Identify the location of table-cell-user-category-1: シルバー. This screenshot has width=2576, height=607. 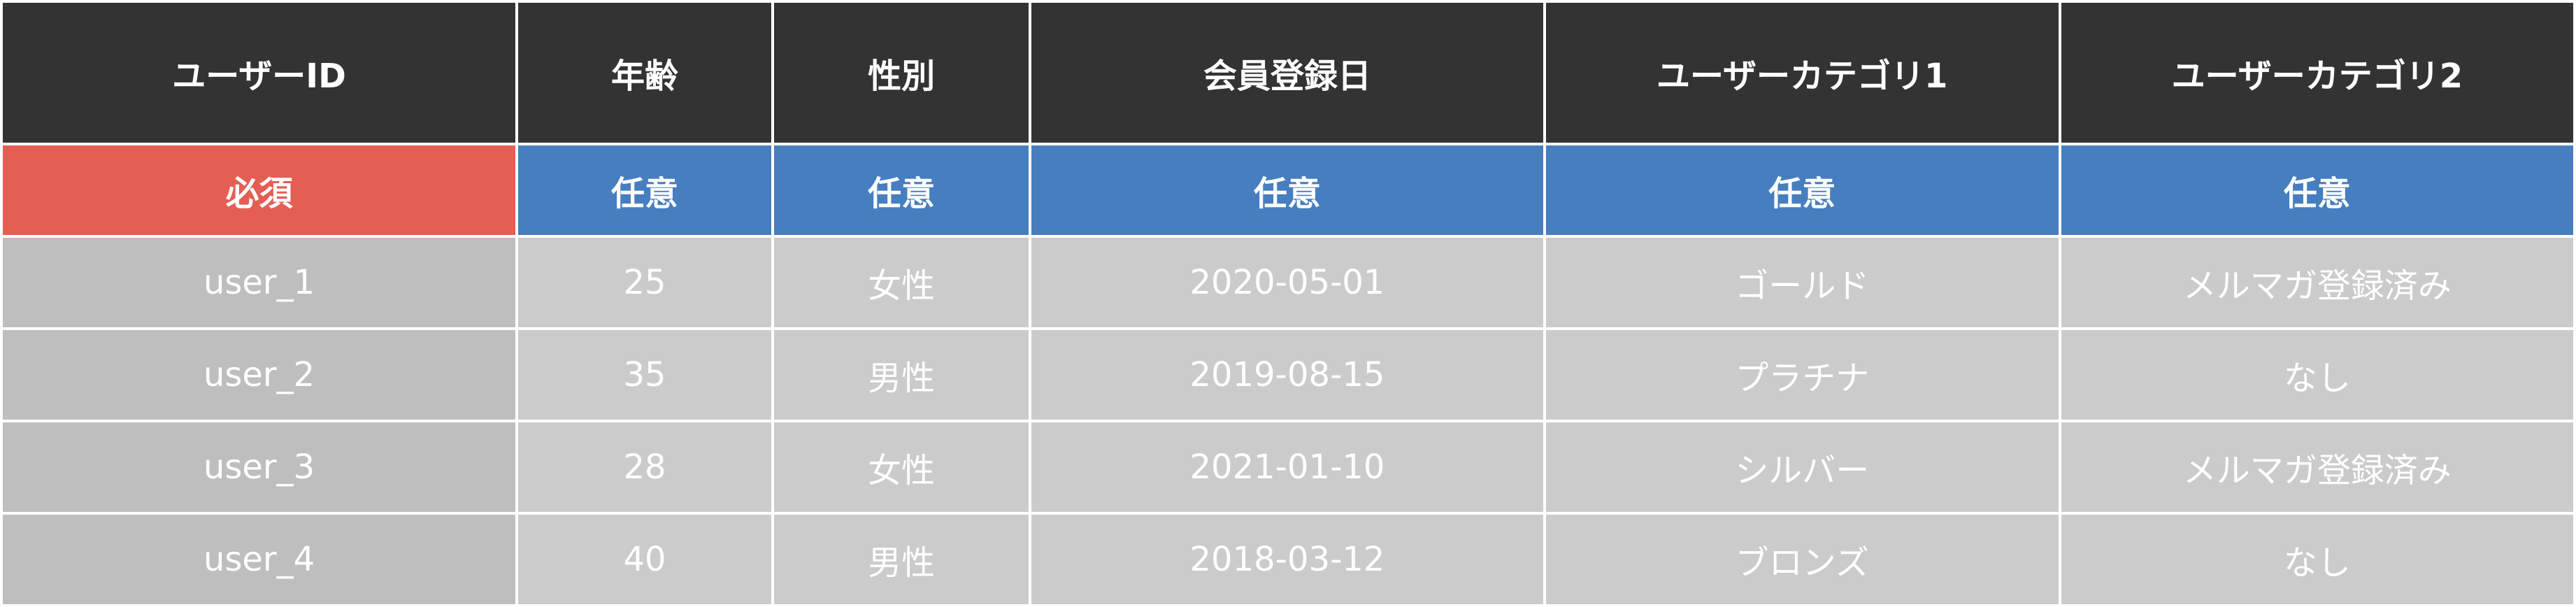
(1802, 467).